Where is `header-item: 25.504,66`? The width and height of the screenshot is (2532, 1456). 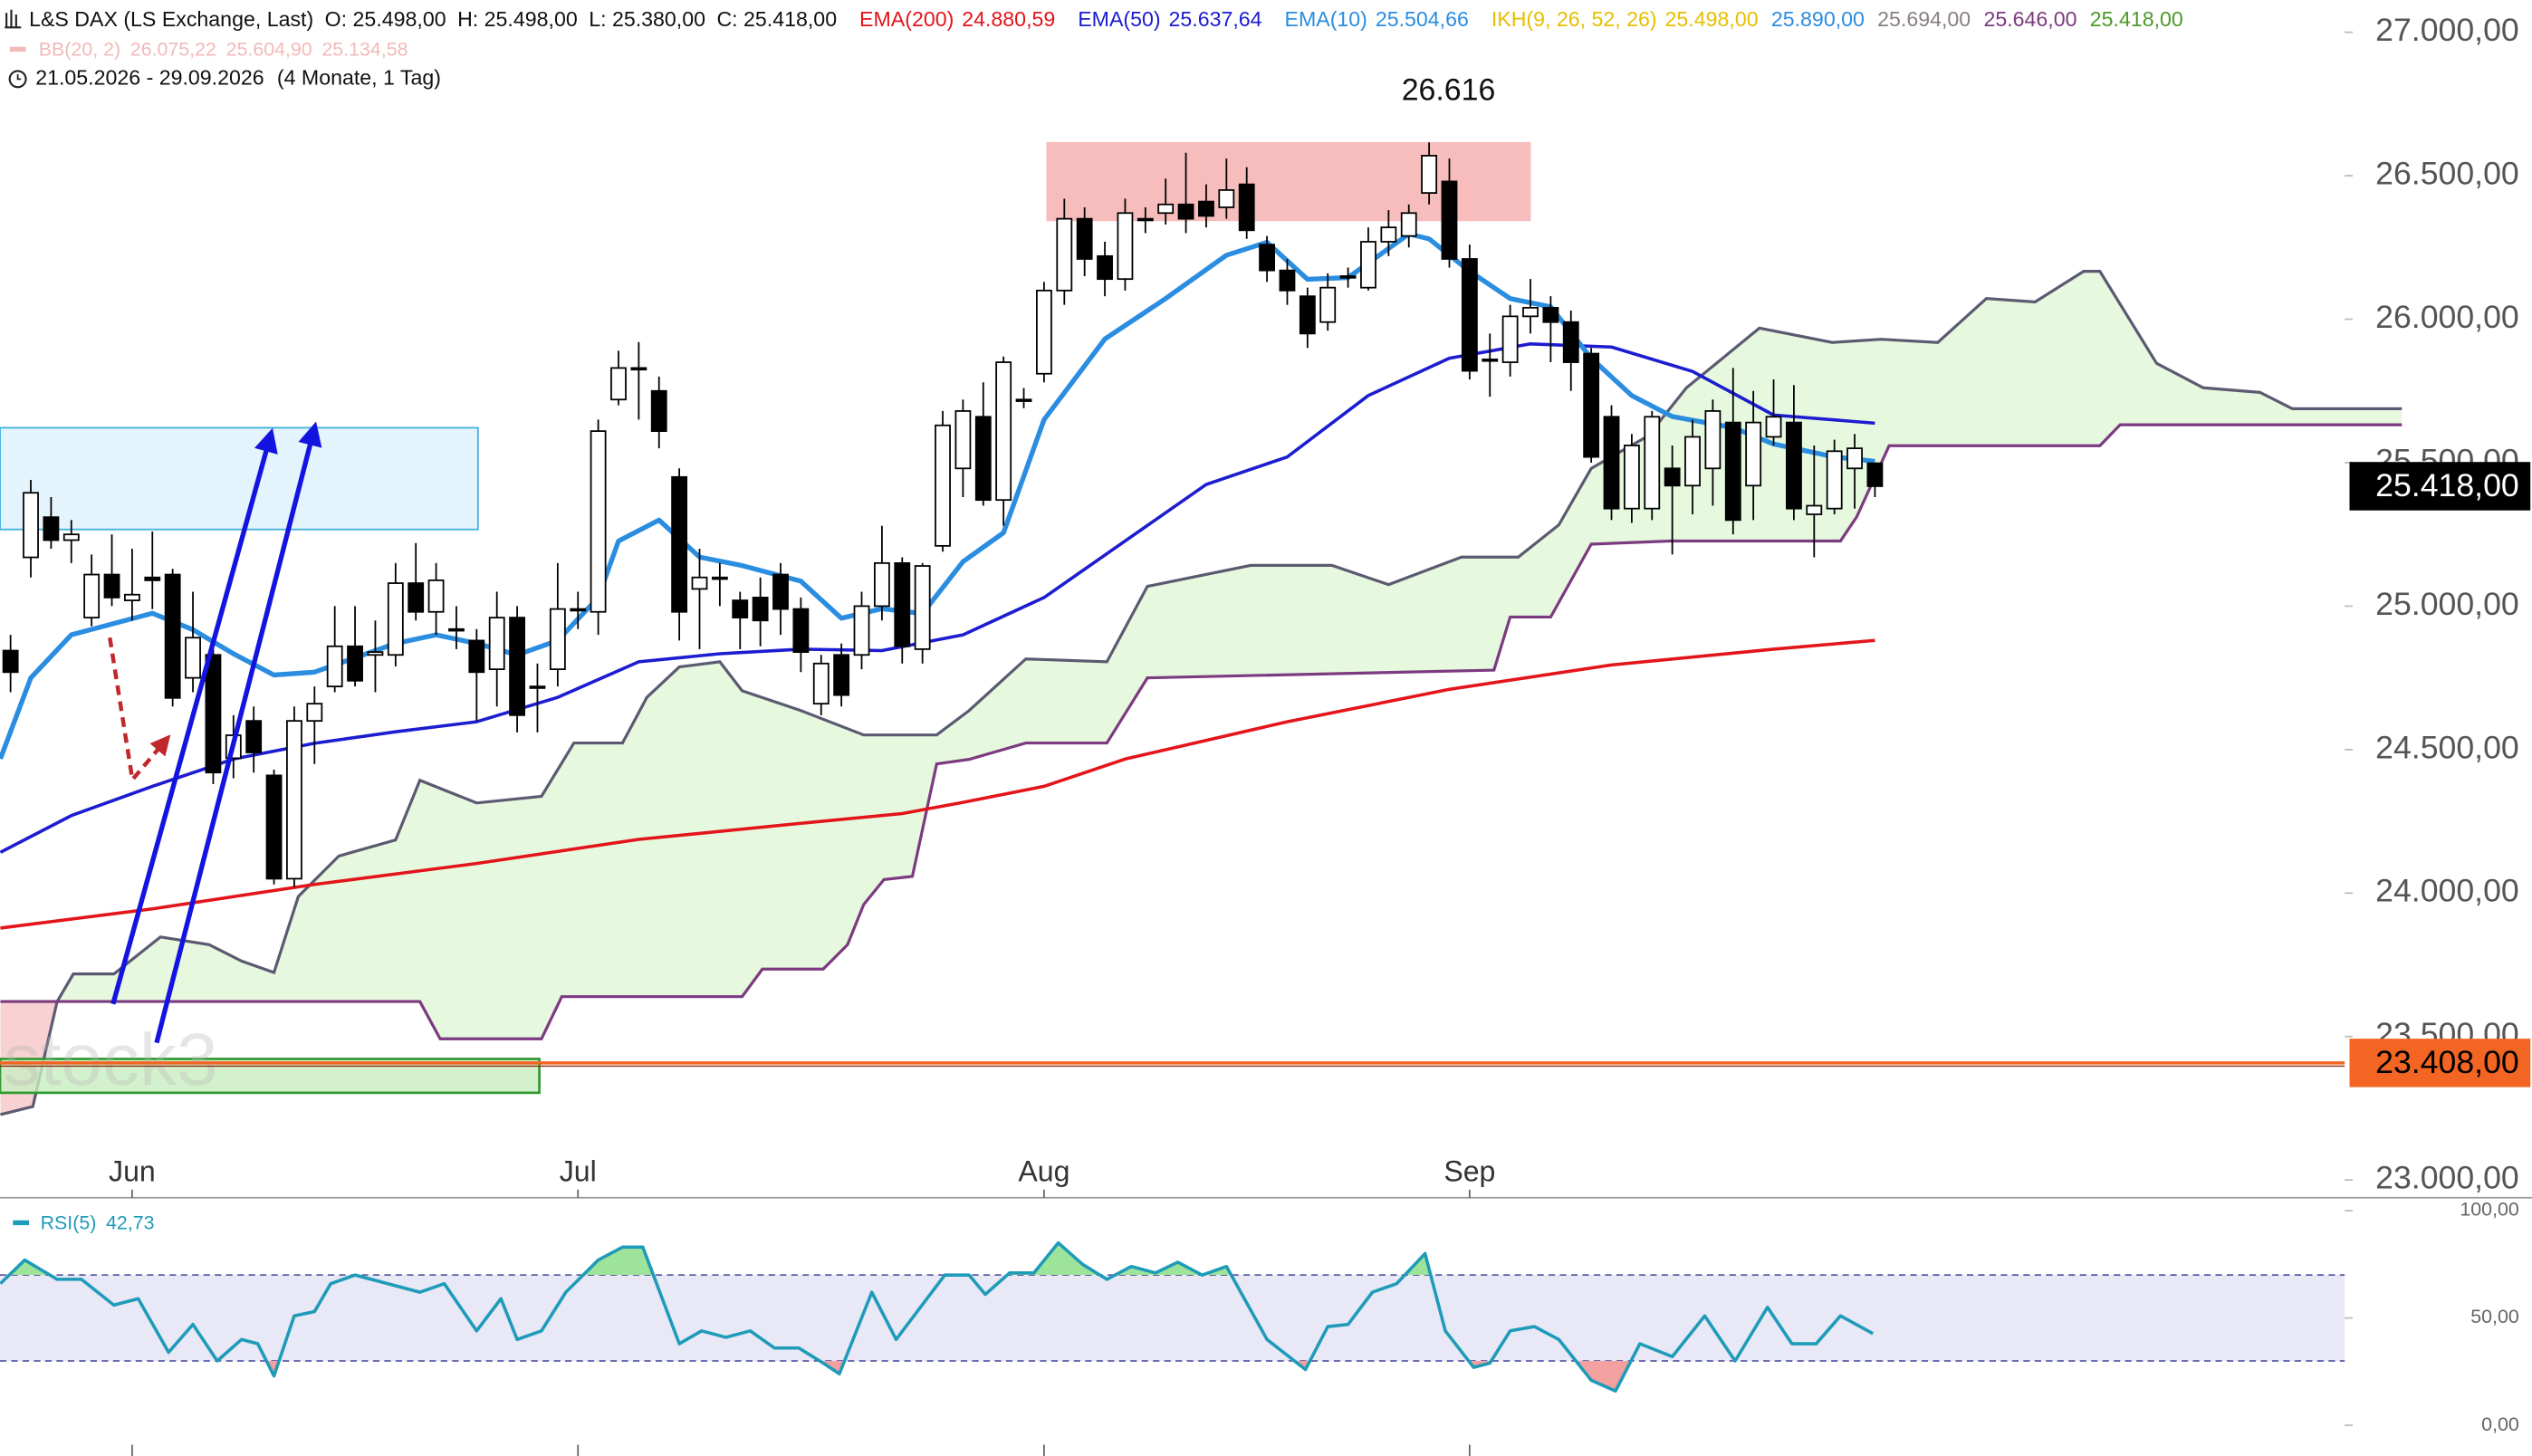
header-item: 25.504,66 is located at coordinates (1422, 19).